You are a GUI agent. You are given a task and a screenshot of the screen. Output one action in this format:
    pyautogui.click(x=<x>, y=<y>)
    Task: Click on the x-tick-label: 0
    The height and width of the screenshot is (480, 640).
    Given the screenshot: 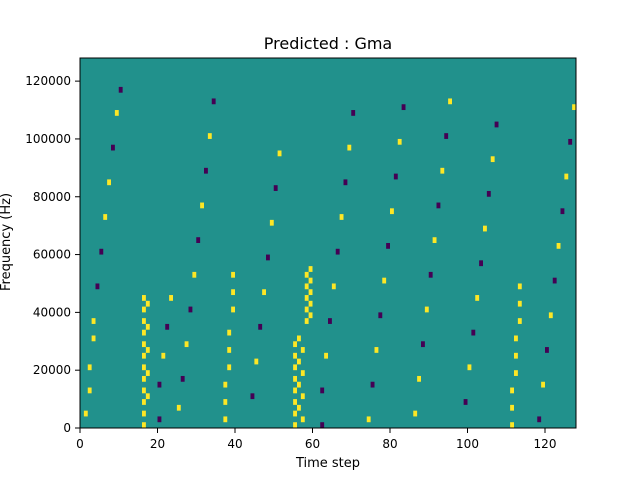 What is the action you would take?
    pyautogui.click(x=80, y=444)
    